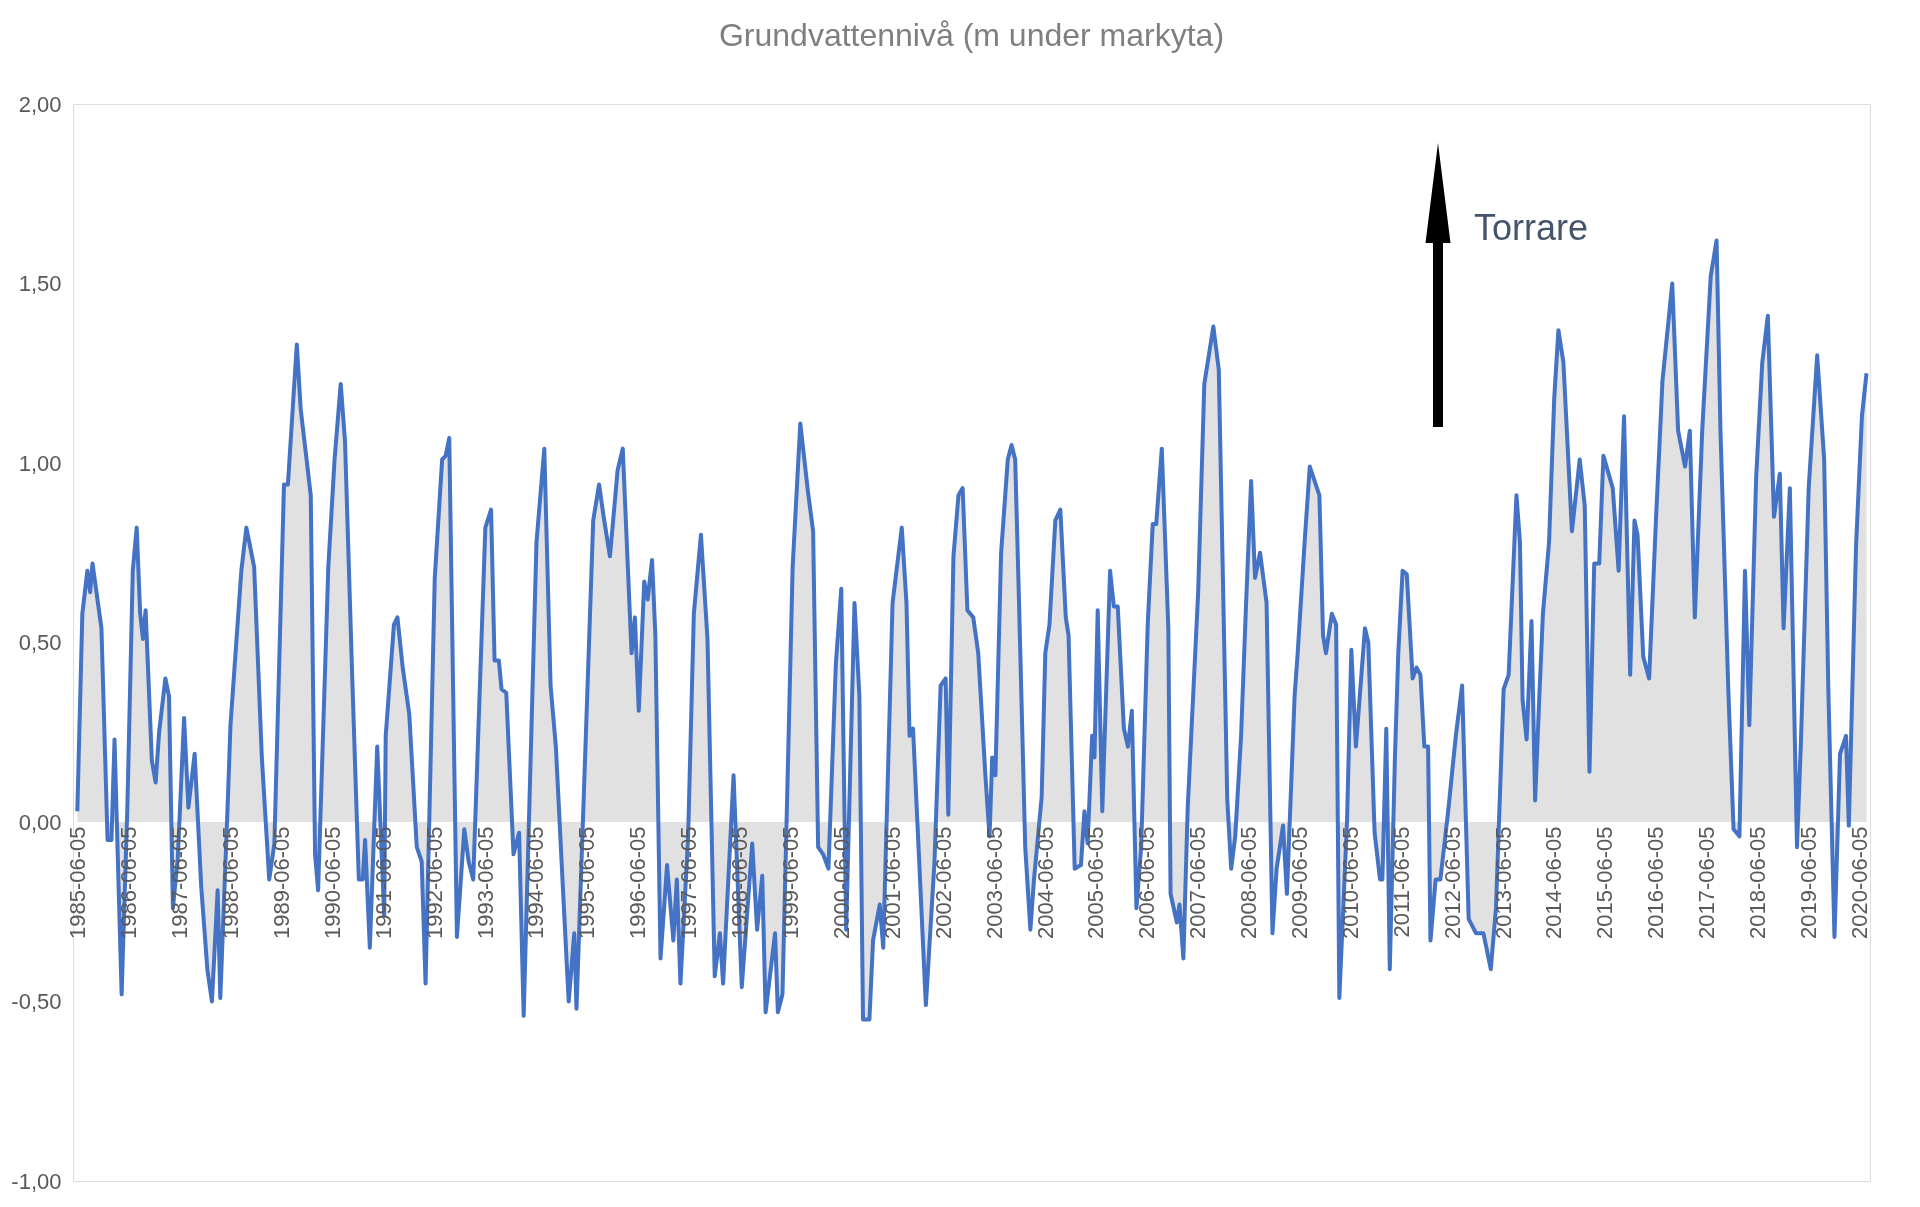  What do you see at coordinates (129, 883) in the screenshot?
I see `x-tick-label: 1986-06-05` at bounding box center [129, 883].